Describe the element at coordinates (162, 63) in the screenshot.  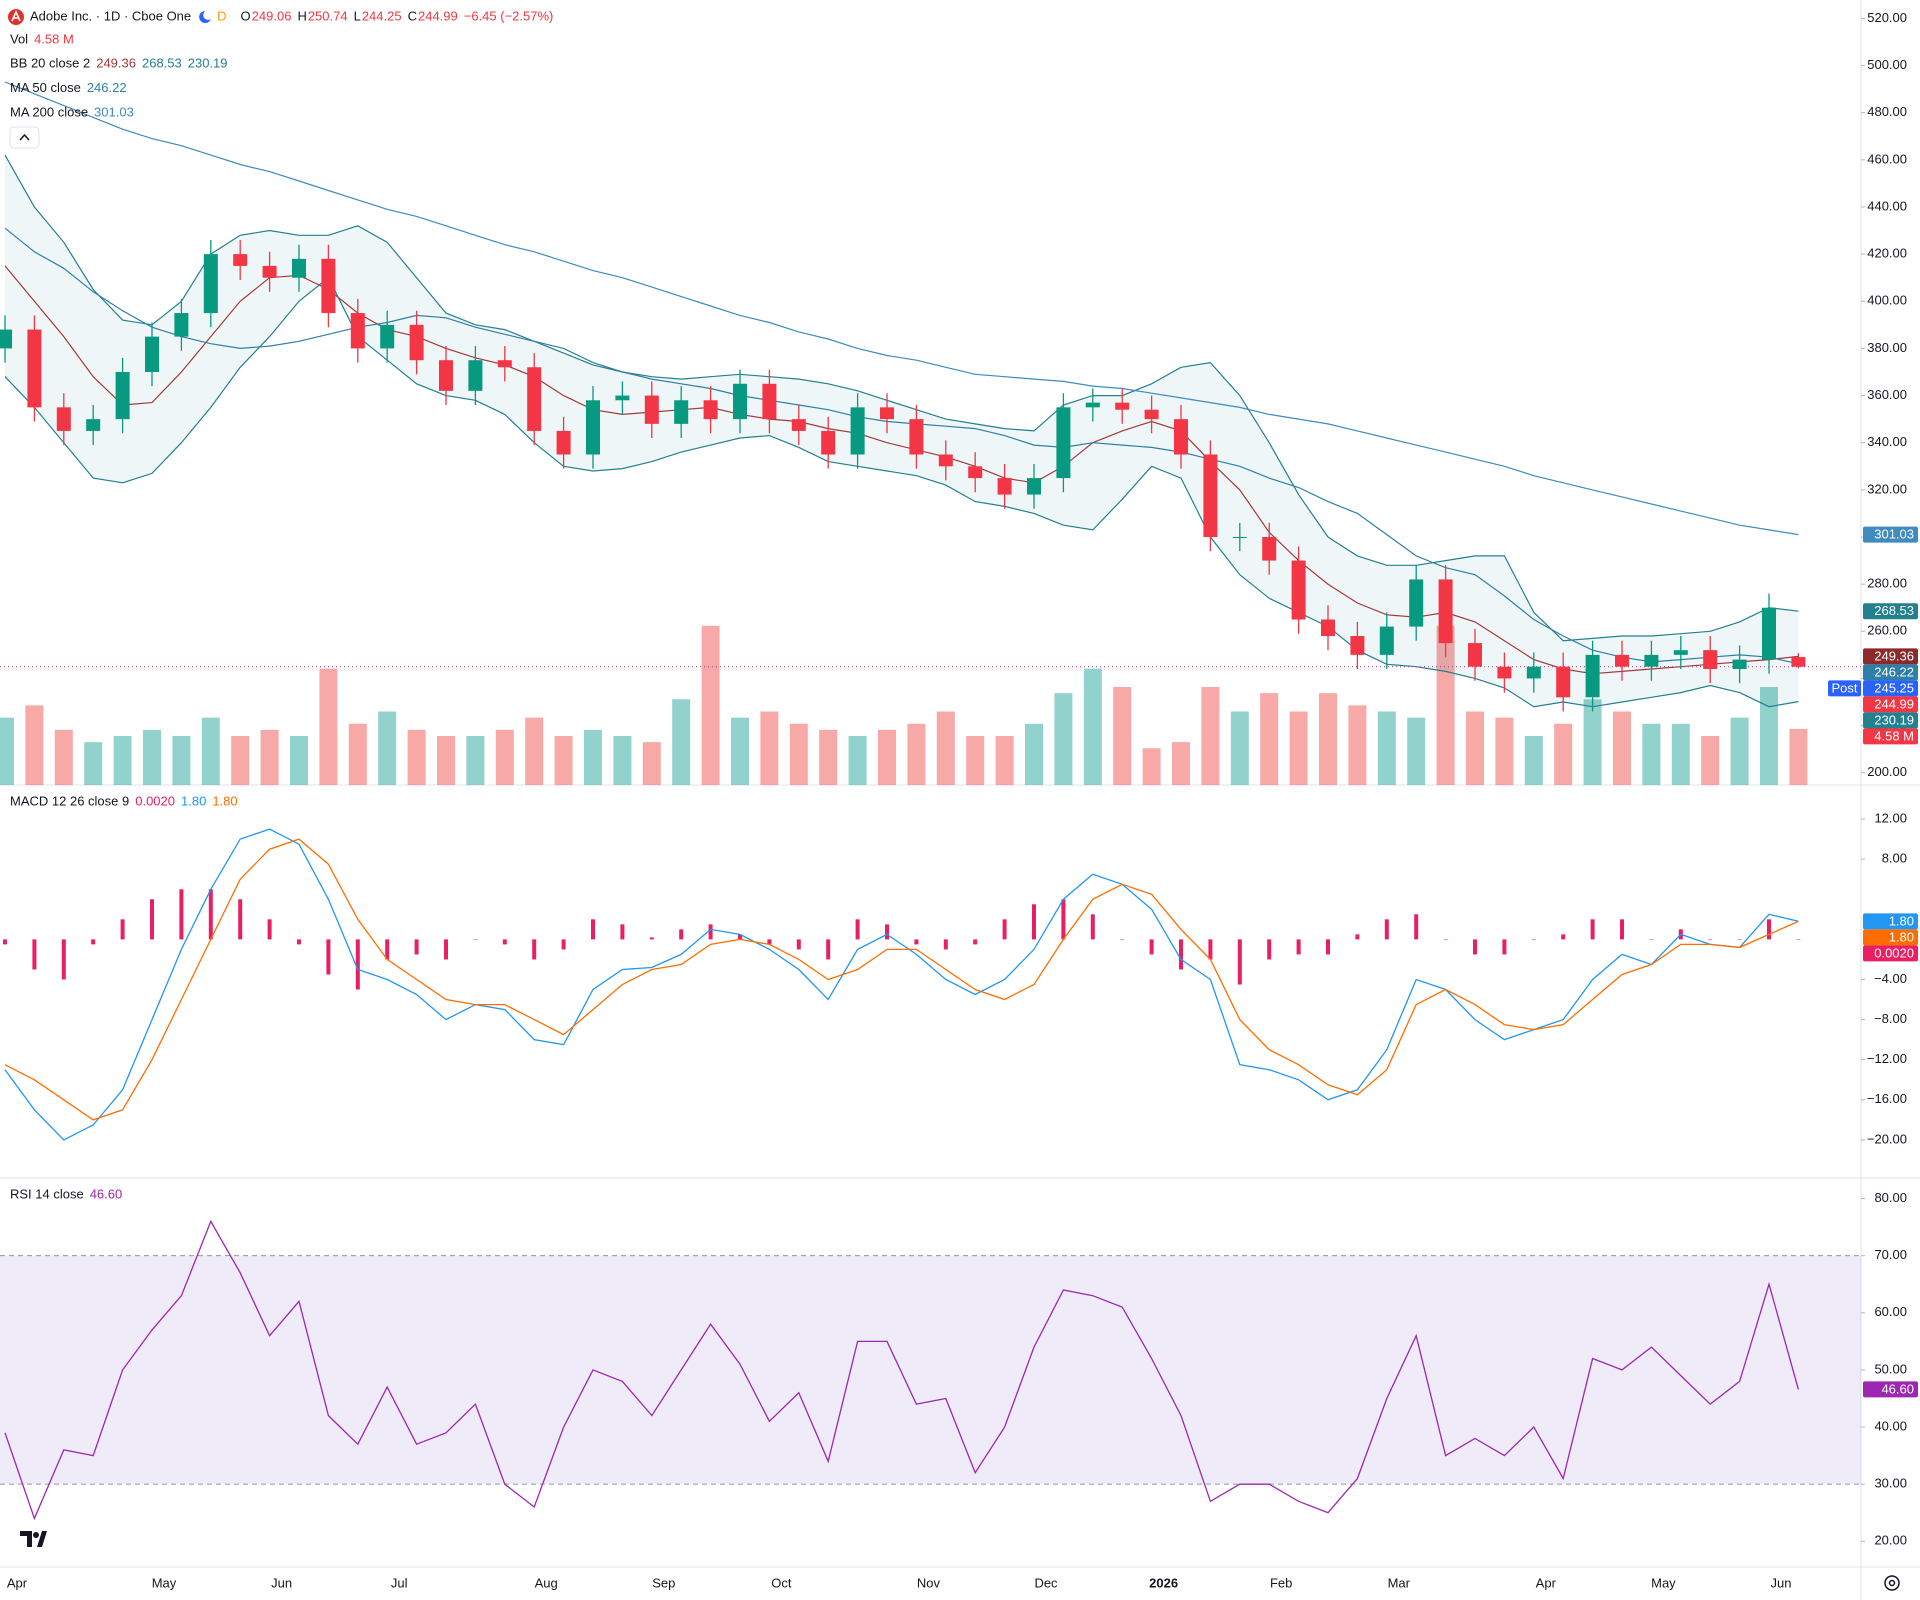
I see `legend-value: 268.53` at that location.